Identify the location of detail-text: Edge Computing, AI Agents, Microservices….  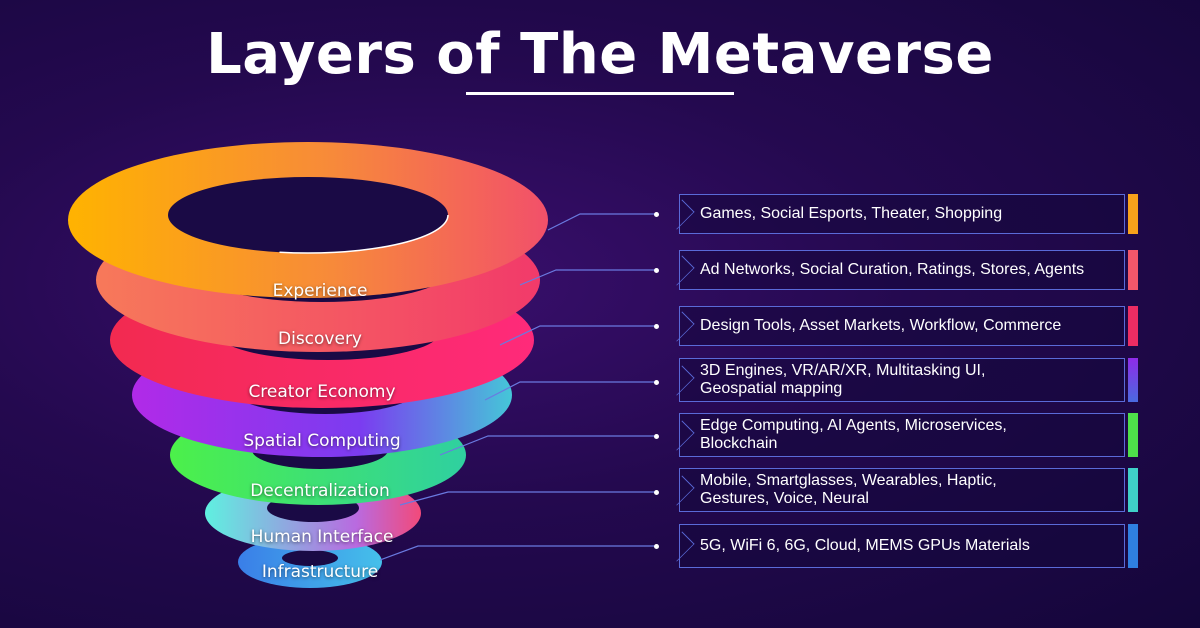
(853, 434).